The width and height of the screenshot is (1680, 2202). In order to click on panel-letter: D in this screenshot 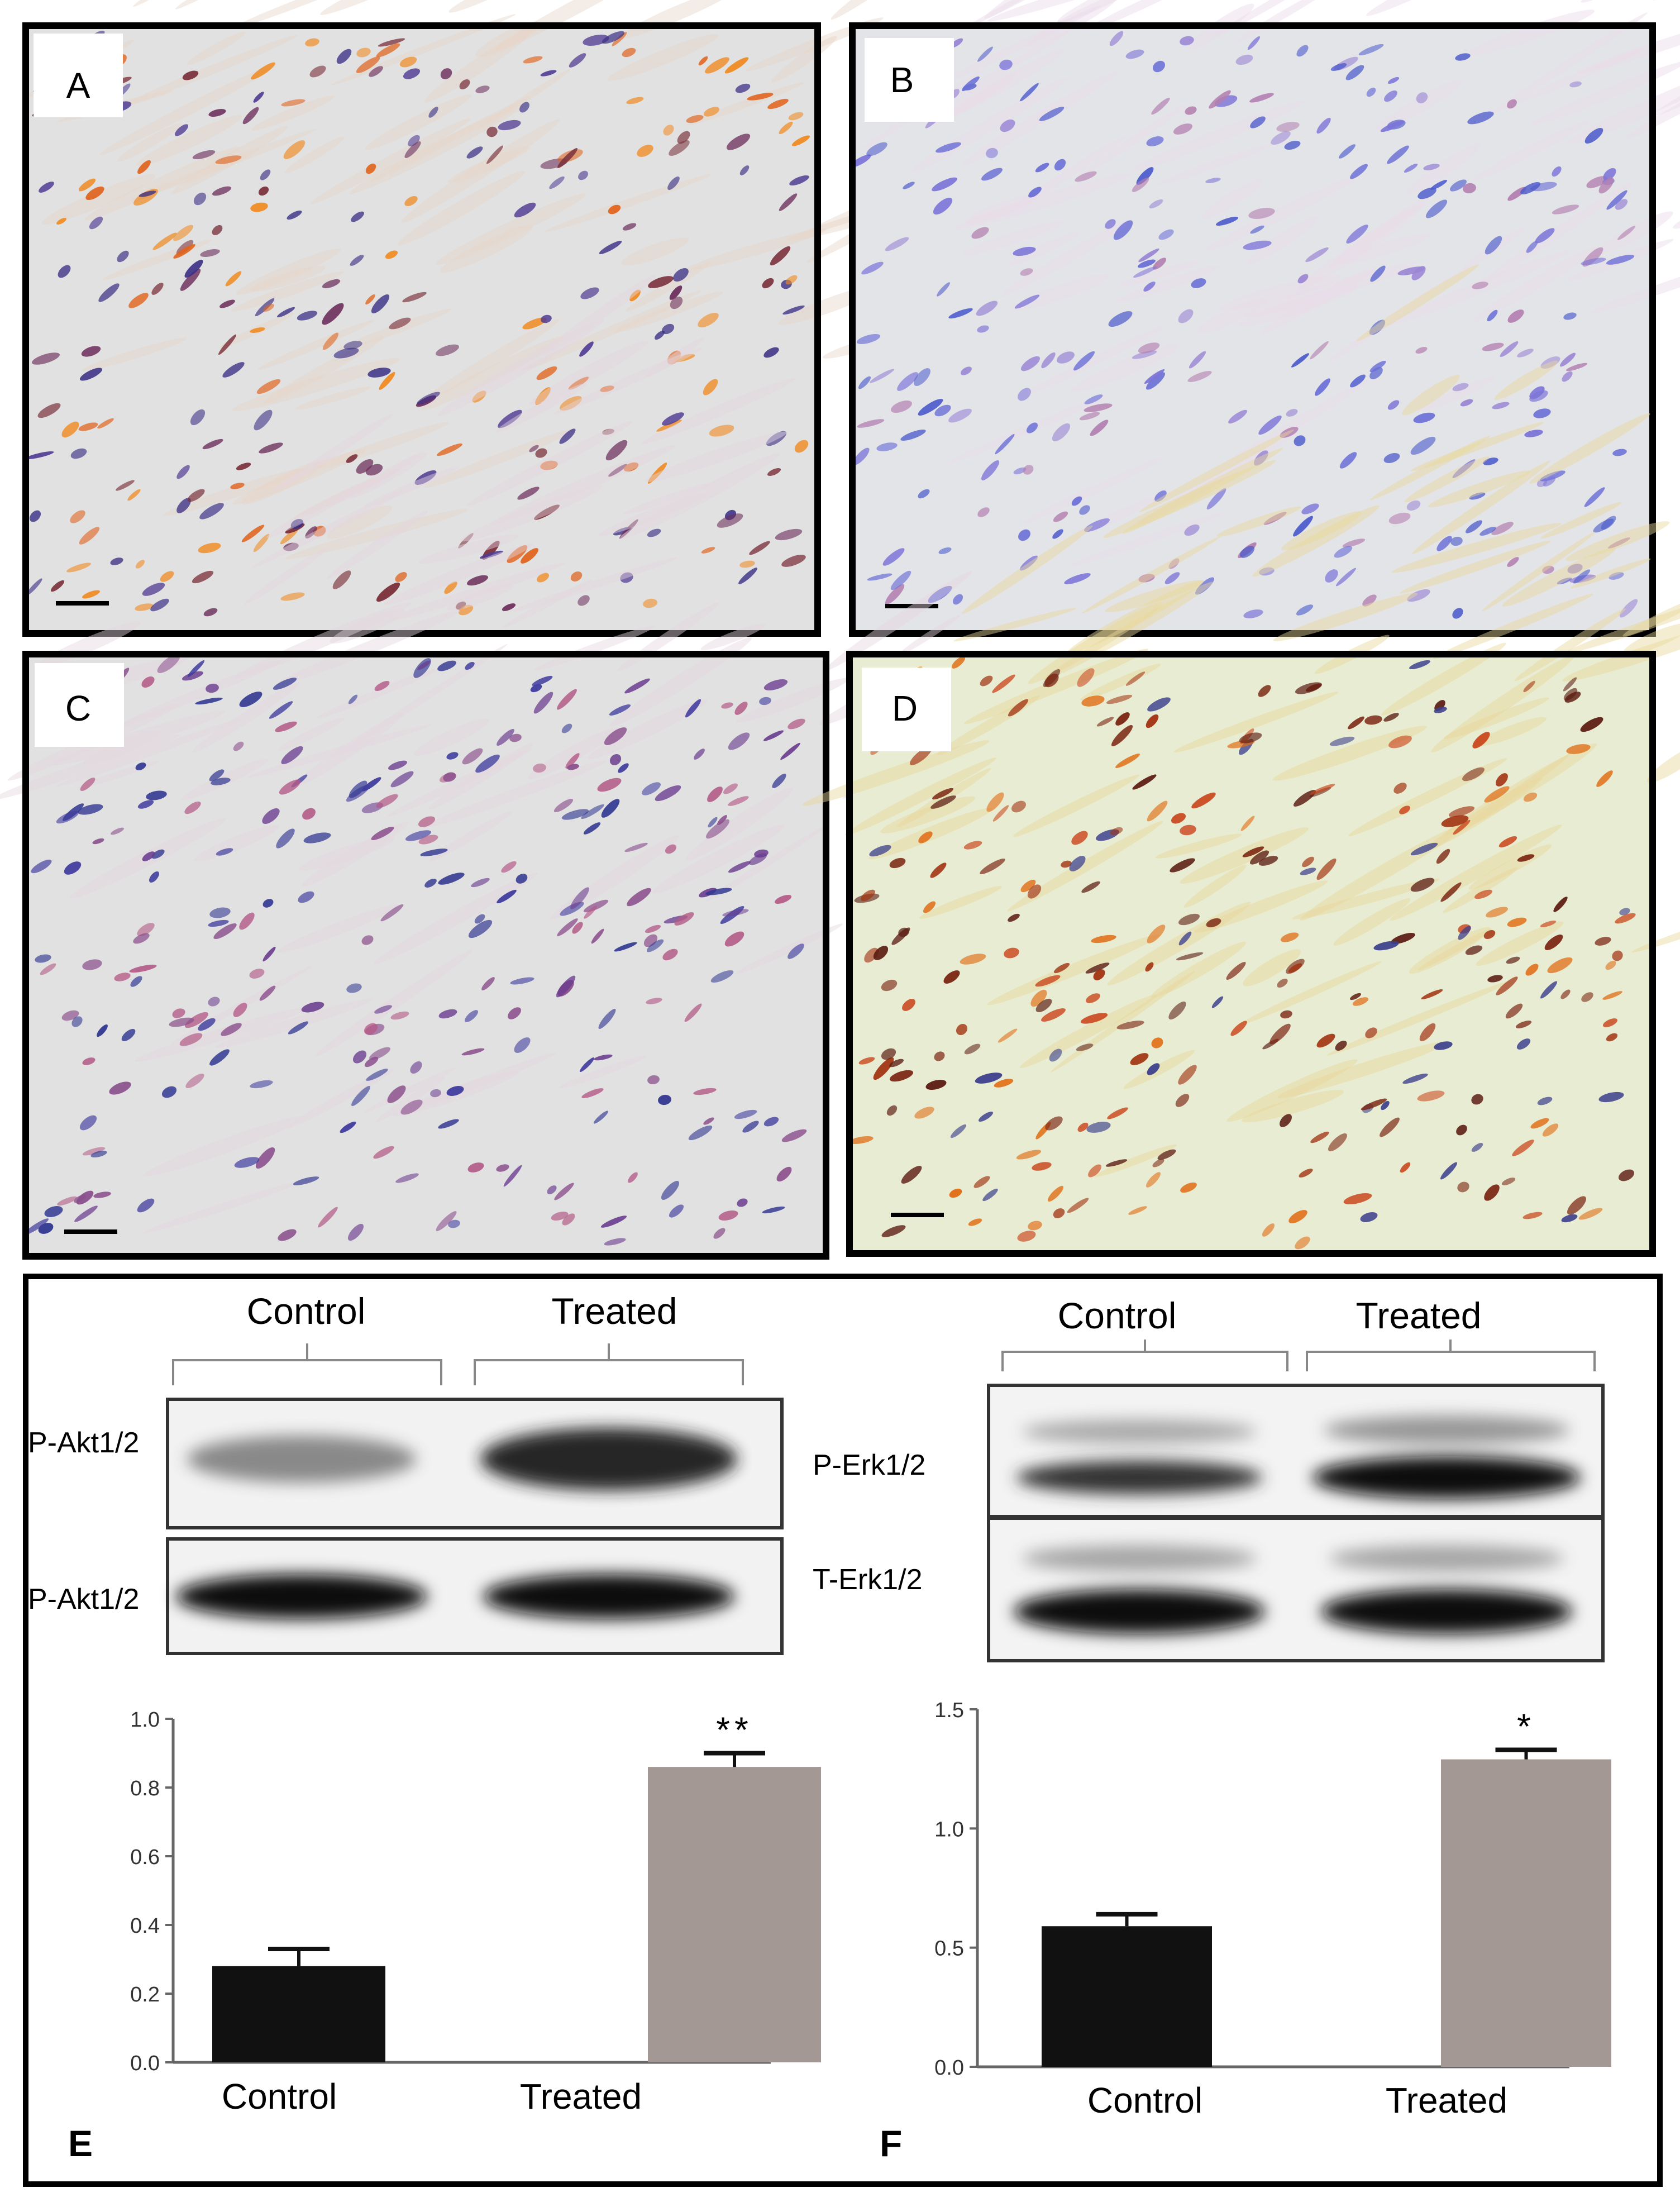, I will do `click(905, 708)`.